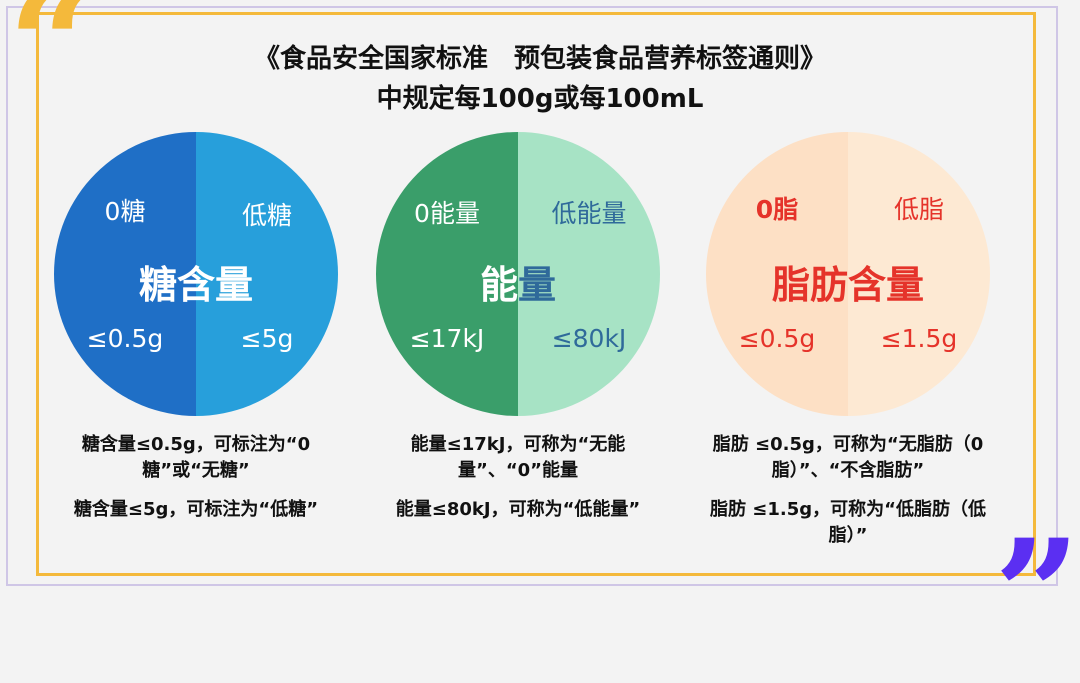 The height and width of the screenshot is (683, 1080). What do you see at coordinates (196, 509) in the screenshot?
I see `sugar-desc-low: 糖含量≤5g，可标注为“低糖”` at bounding box center [196, 509].